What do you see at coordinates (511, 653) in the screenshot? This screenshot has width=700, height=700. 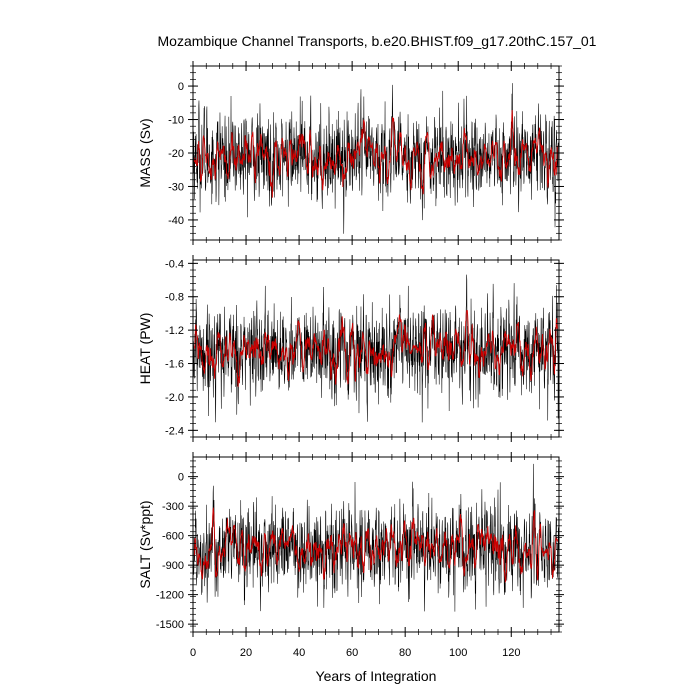 I see `x-tick-label: 120` at bounding box center [511, 653].